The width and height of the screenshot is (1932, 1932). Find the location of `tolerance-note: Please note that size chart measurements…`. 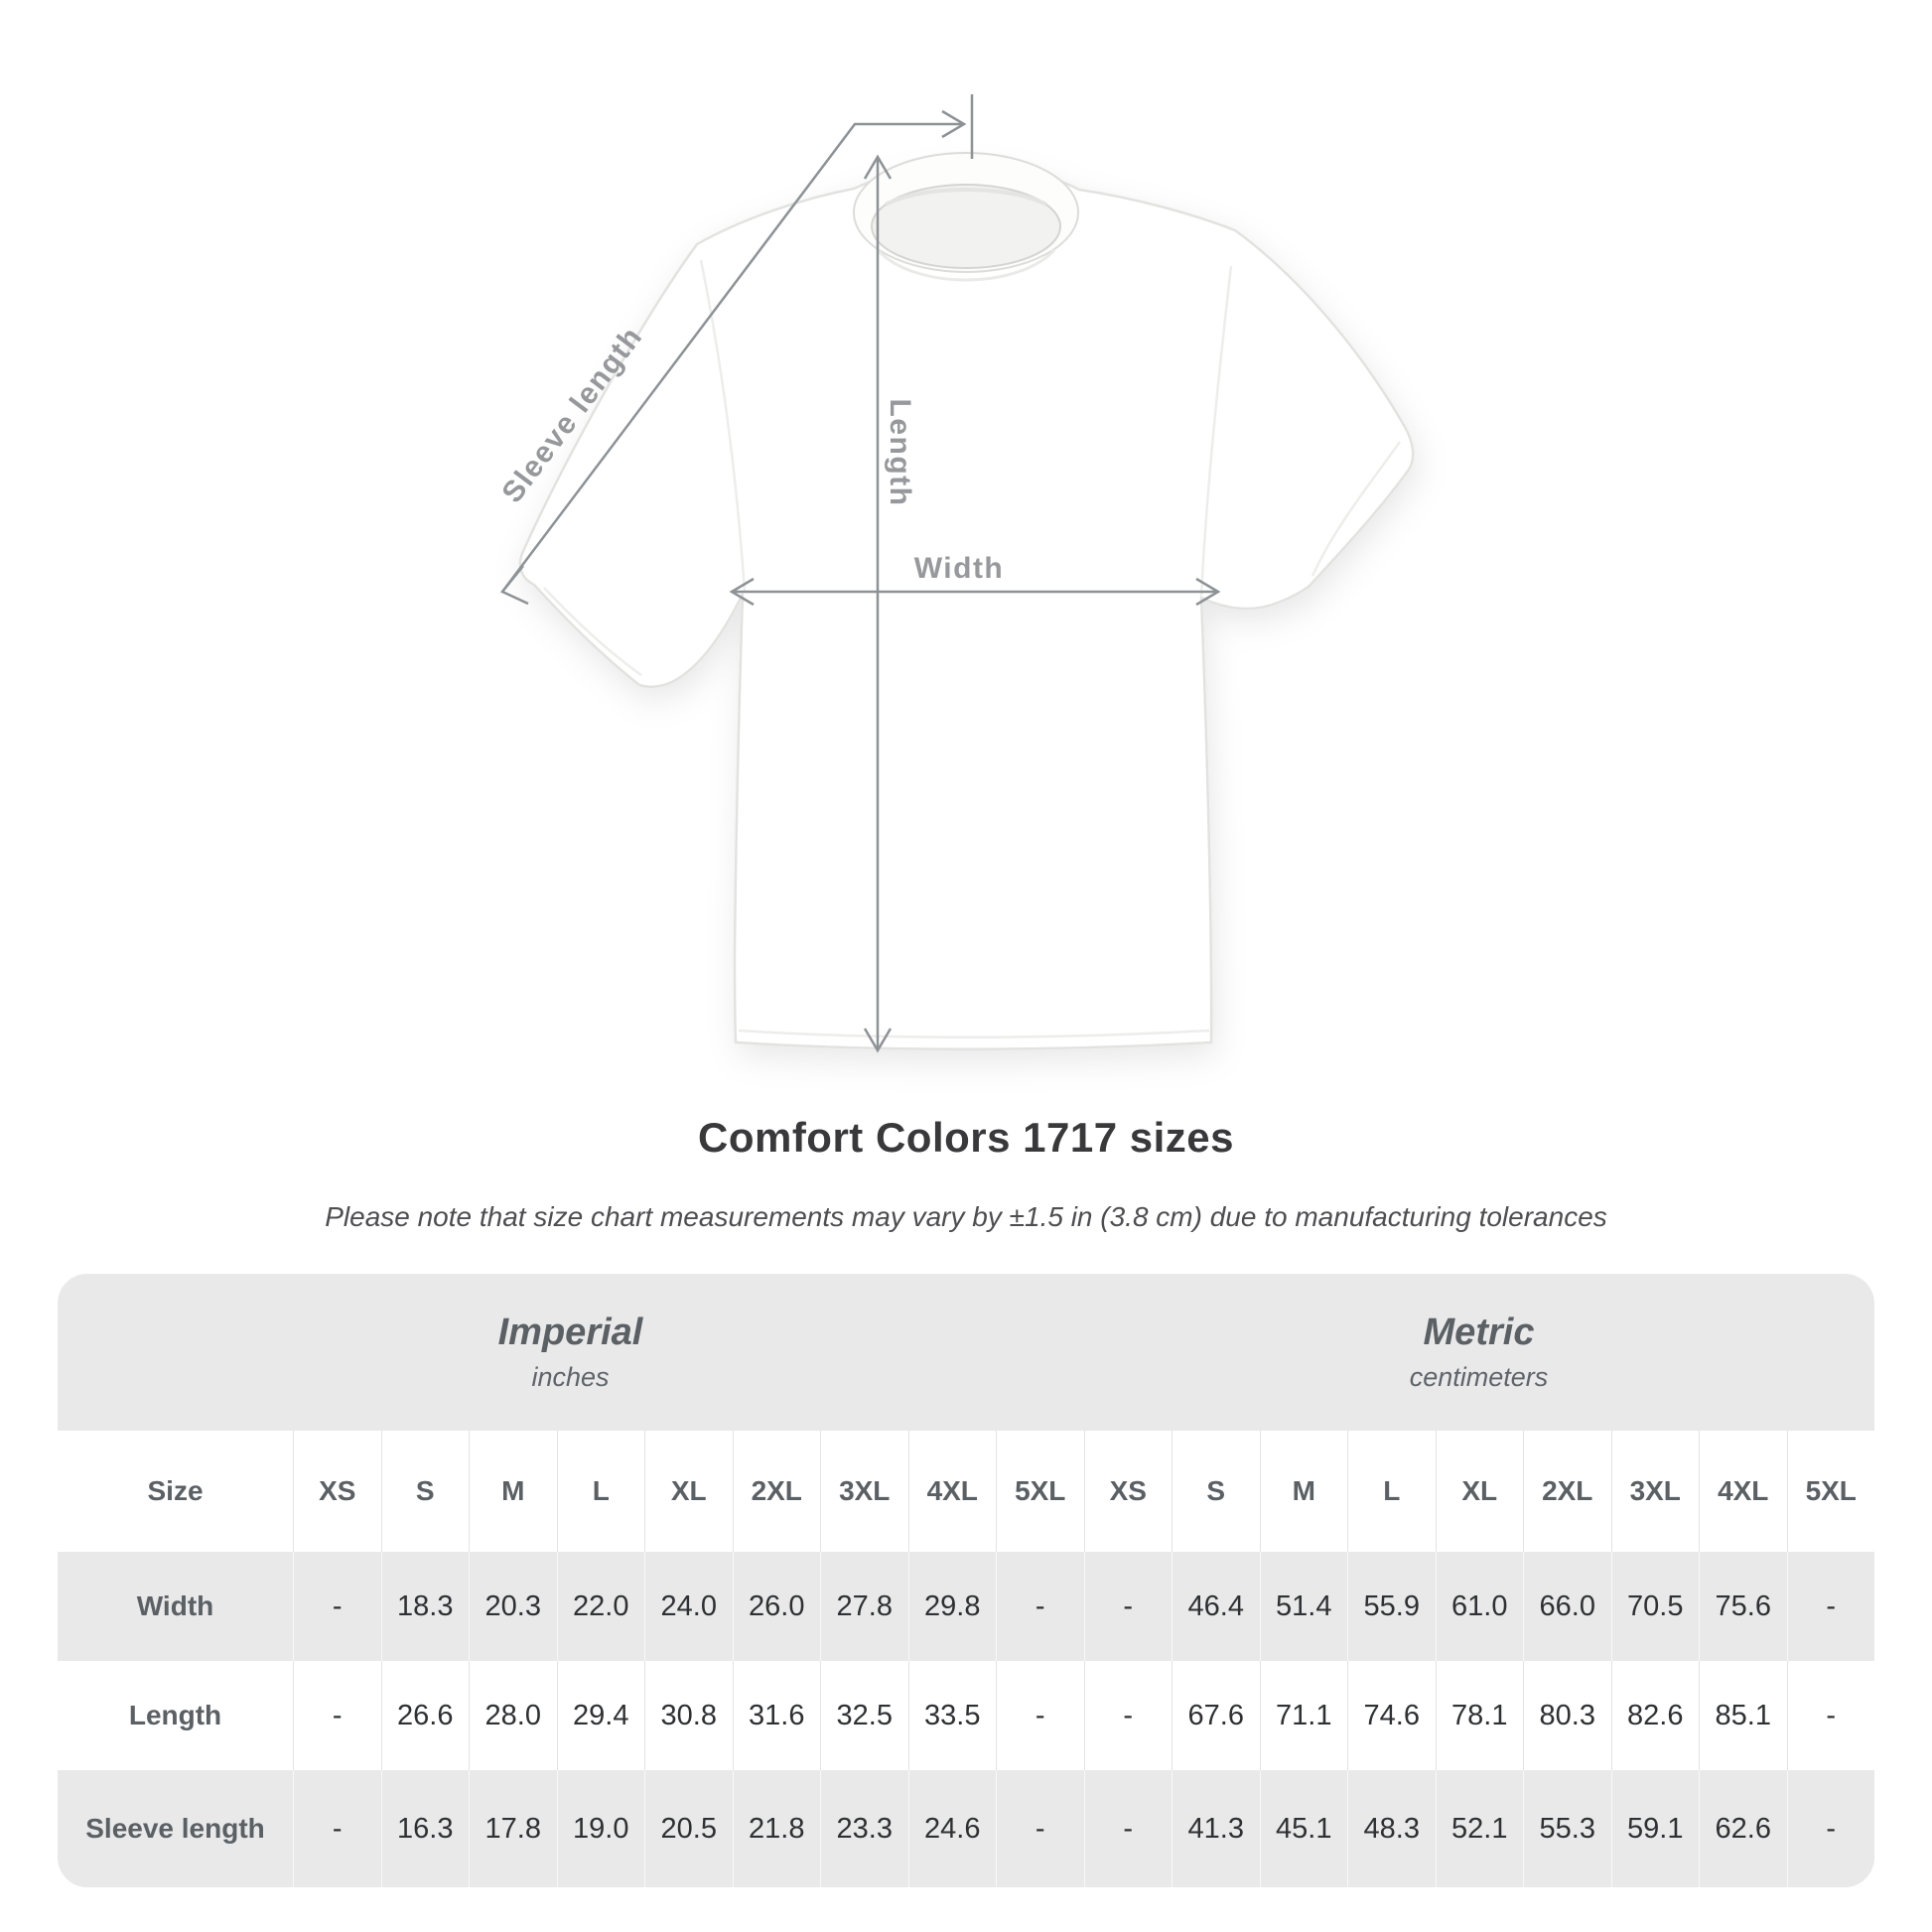

tolerance-note: Please note that size chart measurements… is located at coordinates (966, 1217).